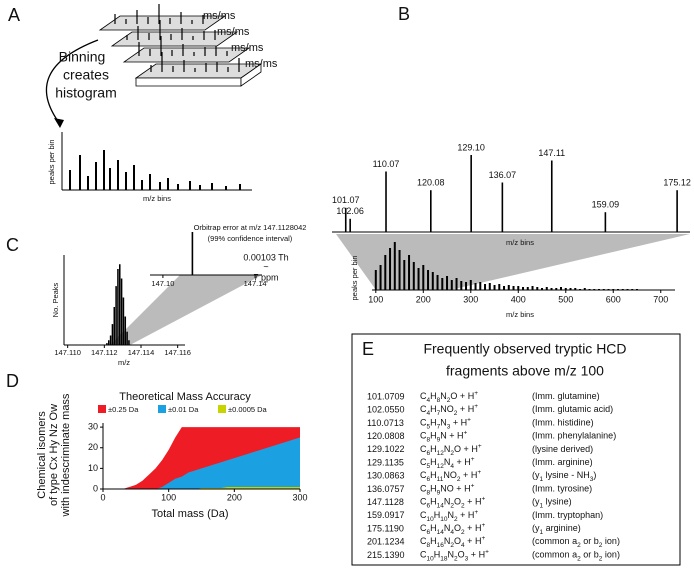 The height and width of the screenshot is (569, 694). What do you see at coordinates (386, 410) in the screenshot?
I see `mass: 102.0550` at bounding box center [386, 410].